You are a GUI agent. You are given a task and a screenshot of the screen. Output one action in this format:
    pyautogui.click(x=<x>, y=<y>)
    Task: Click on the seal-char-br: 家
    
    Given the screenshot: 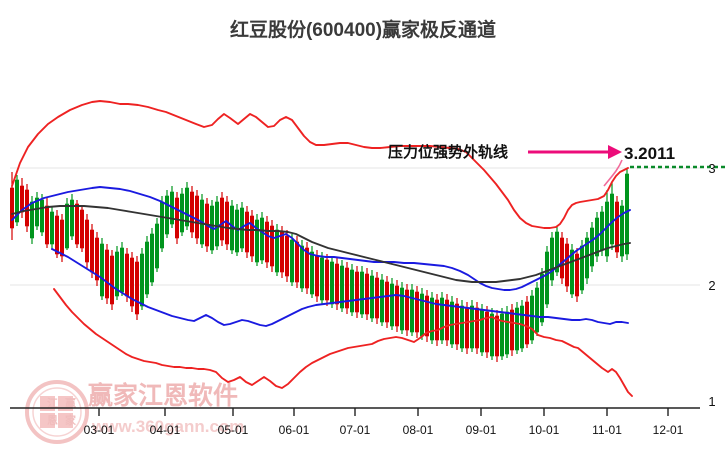 What is the action you would take?
    pyautogui.click(x=71, y=420)
    